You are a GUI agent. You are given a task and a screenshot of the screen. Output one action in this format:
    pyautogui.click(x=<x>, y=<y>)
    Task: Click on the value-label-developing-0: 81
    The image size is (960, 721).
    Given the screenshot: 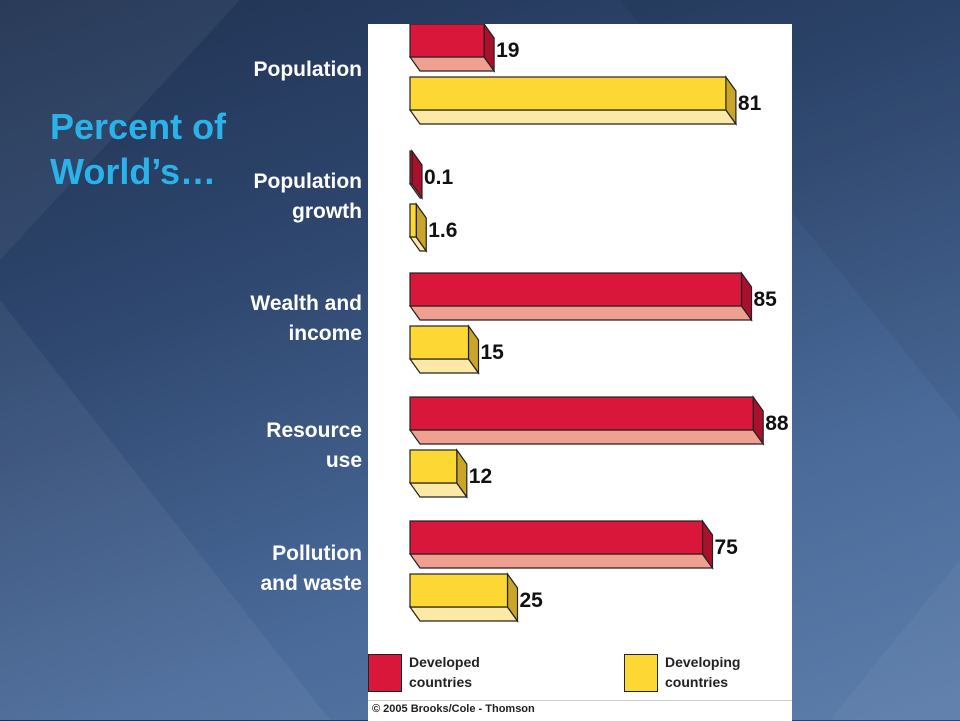 What is the action you would take?
    pyautogui.click(x=750, y=103)
    